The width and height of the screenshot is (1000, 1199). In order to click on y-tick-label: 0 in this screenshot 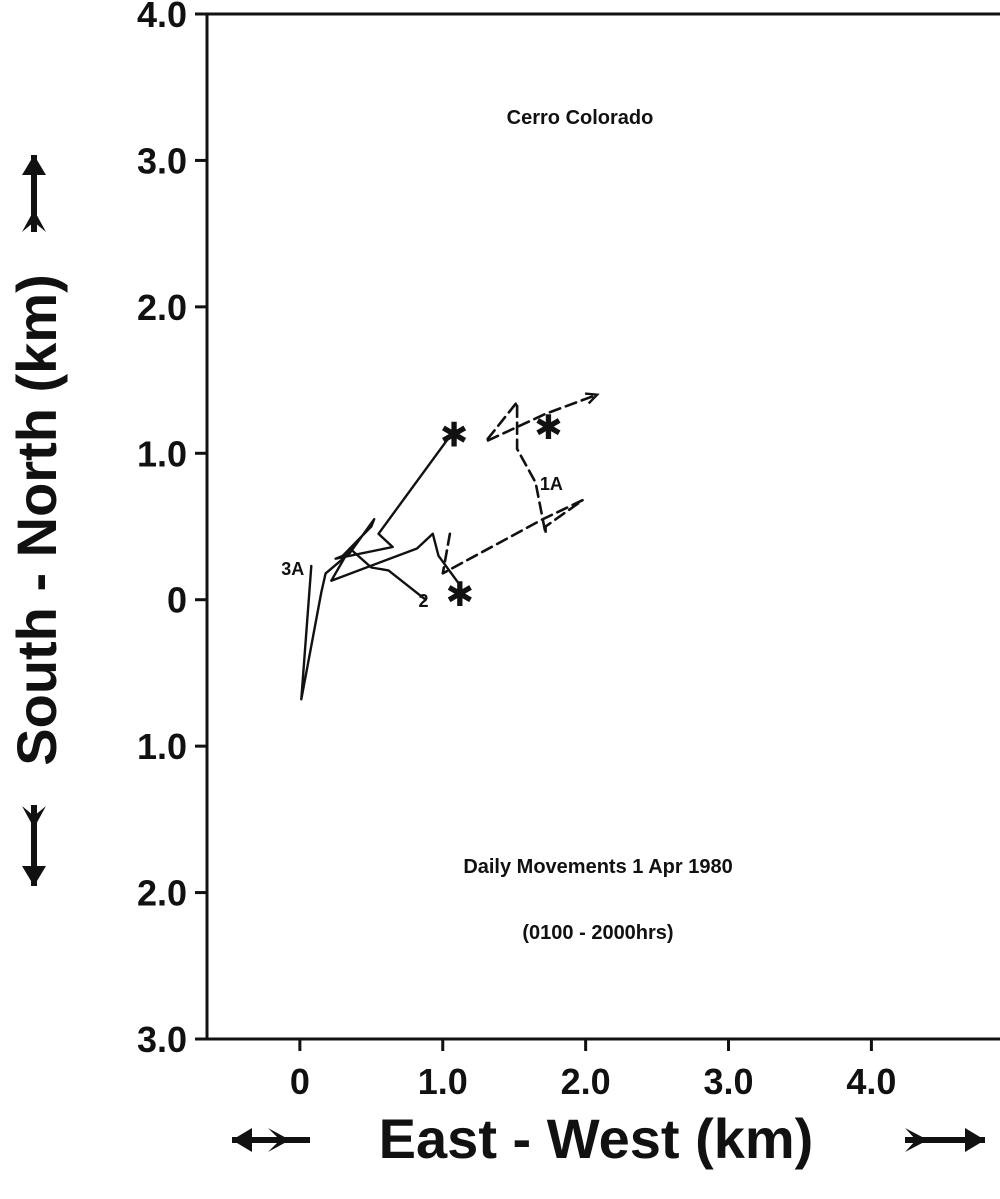, I will do `click(177, 600)`.